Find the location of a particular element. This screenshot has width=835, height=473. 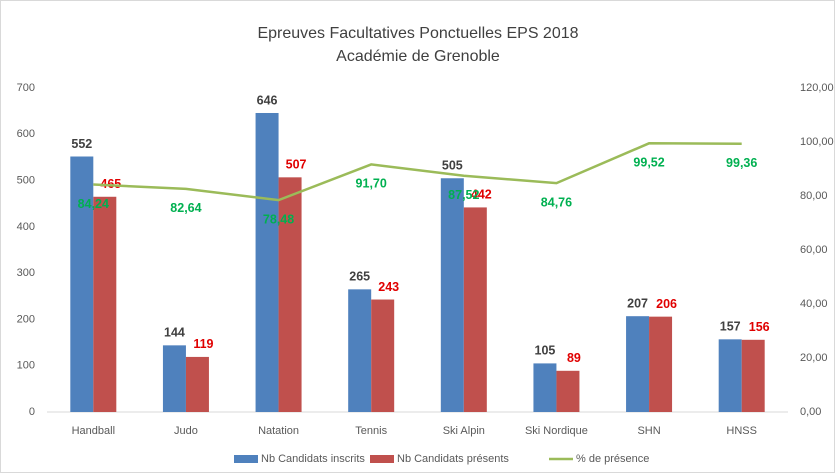

y-tick-label: 0 is located at coordinates (32, 412).